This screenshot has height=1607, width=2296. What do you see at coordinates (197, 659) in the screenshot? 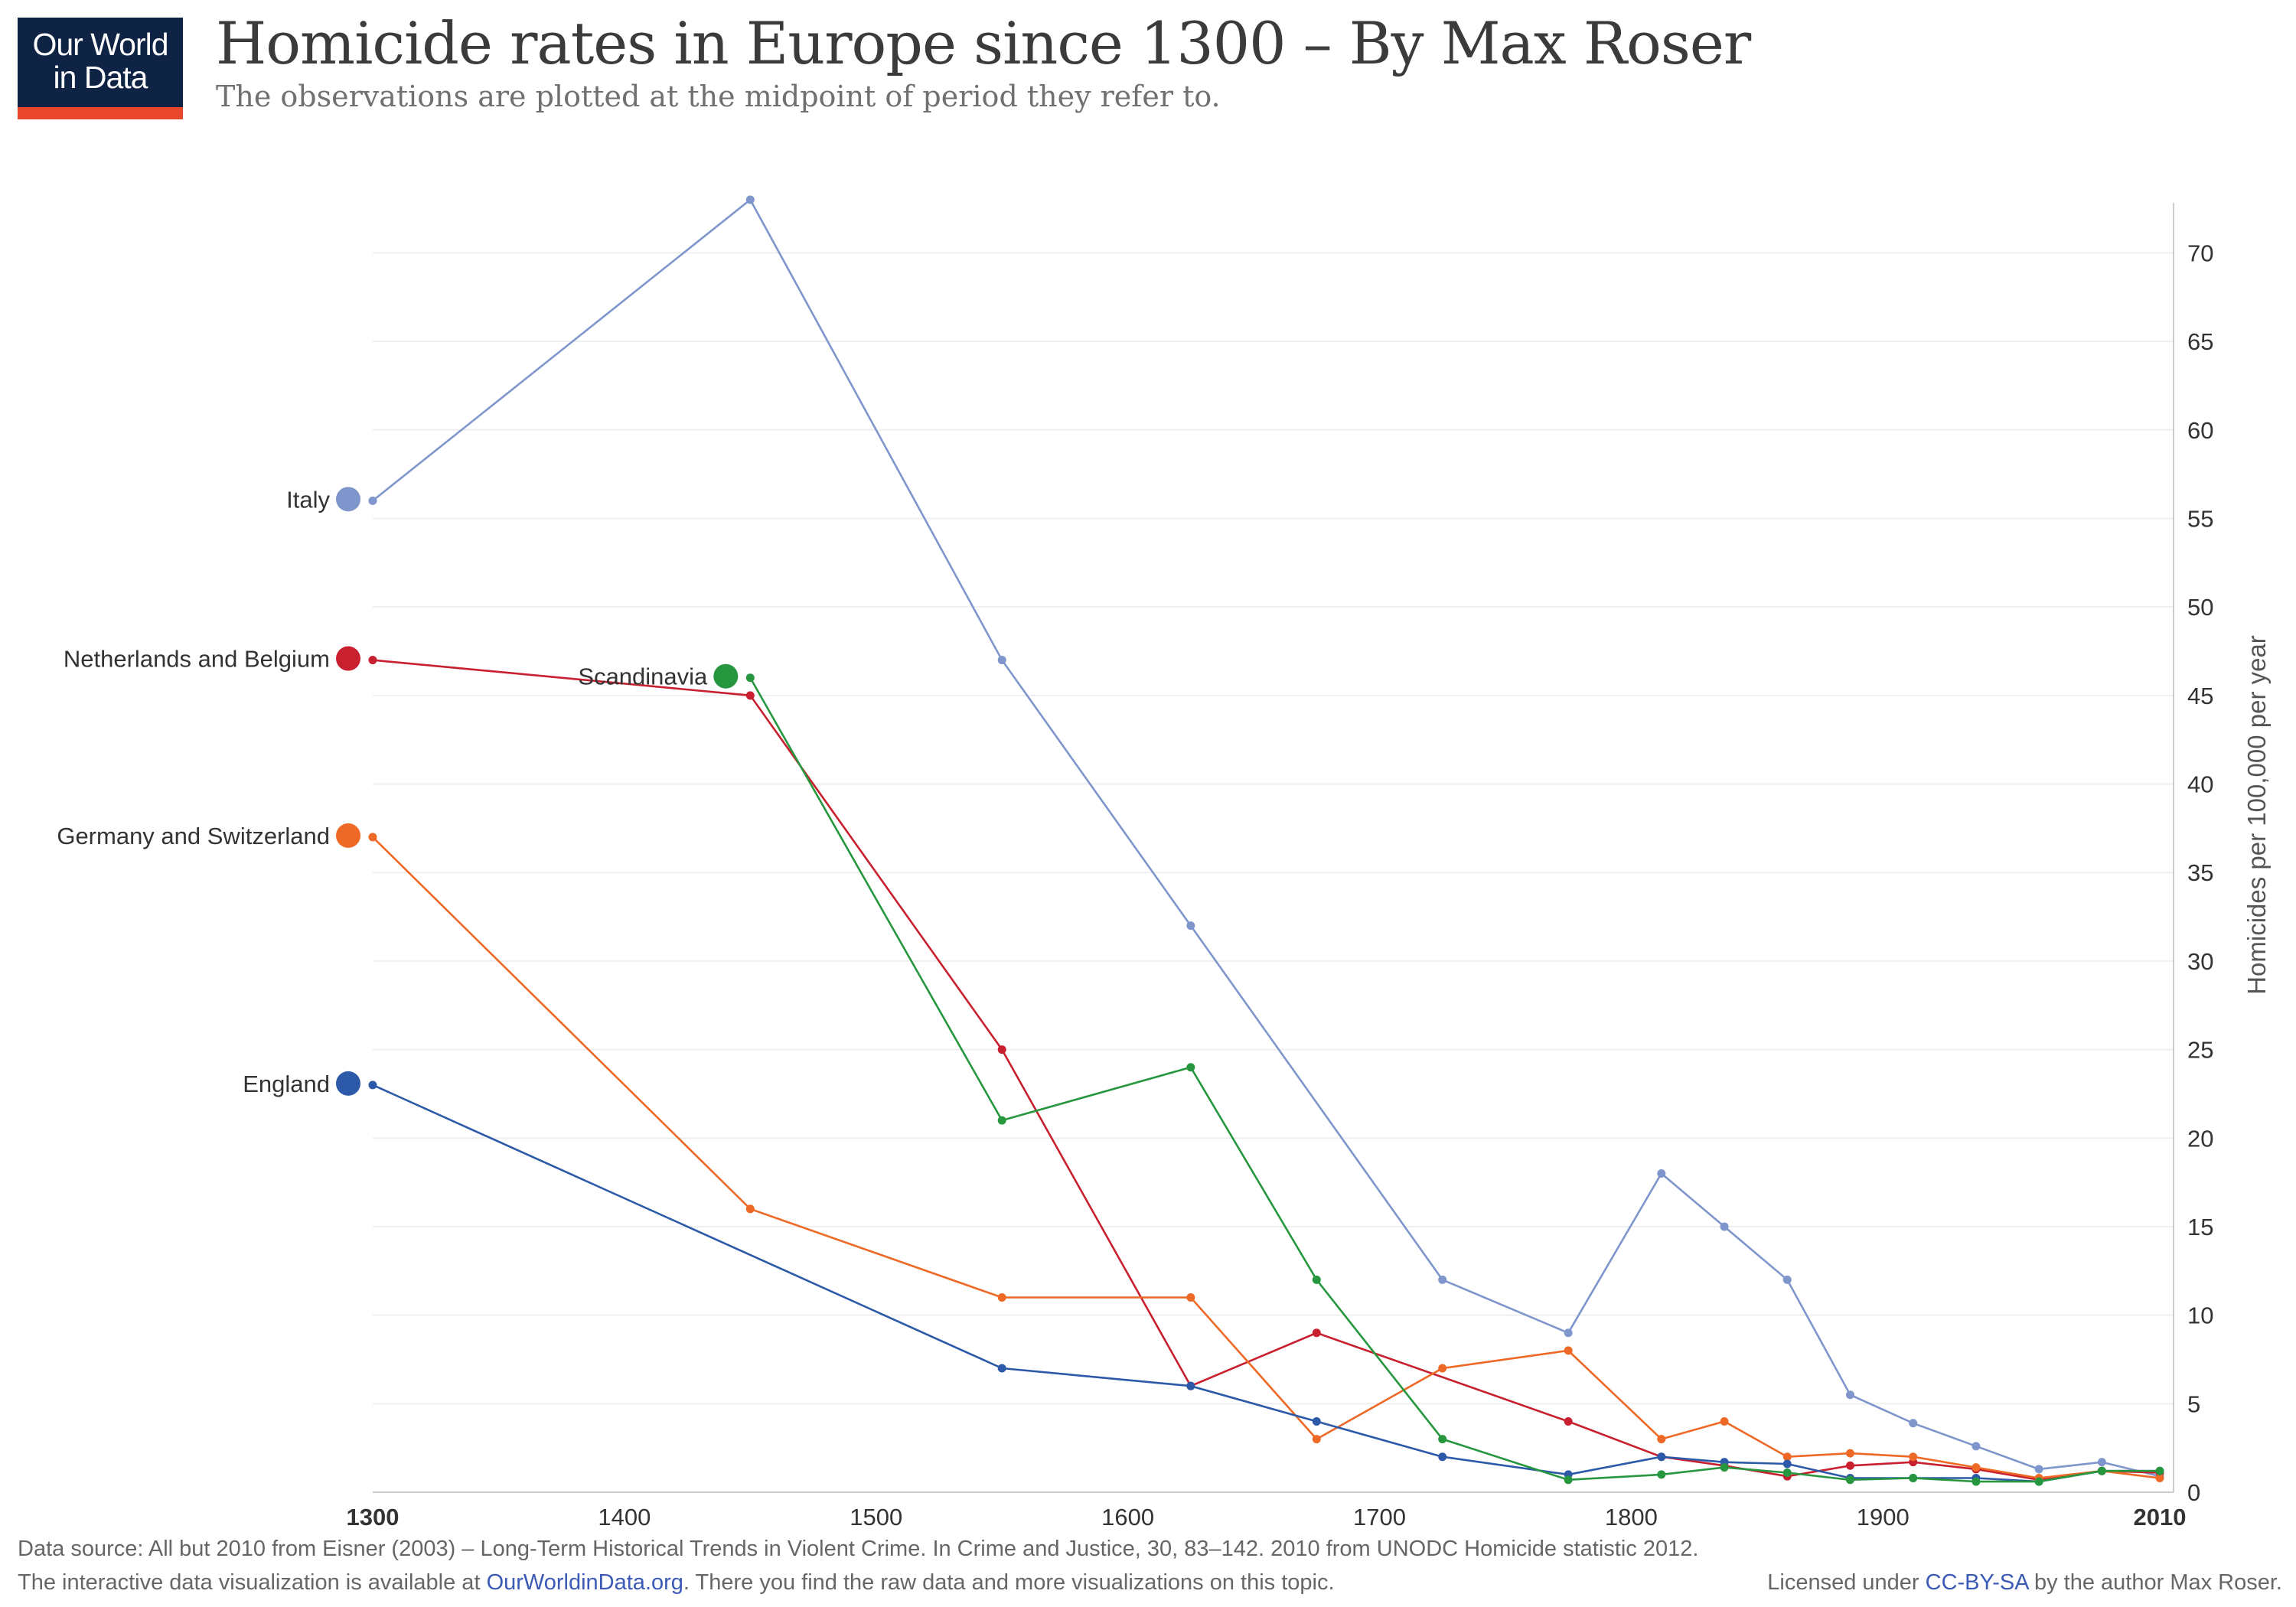
I see `legend-label-netherlands-and-belgium: Netherlands and Belgium` at bounding box center [197, 659].